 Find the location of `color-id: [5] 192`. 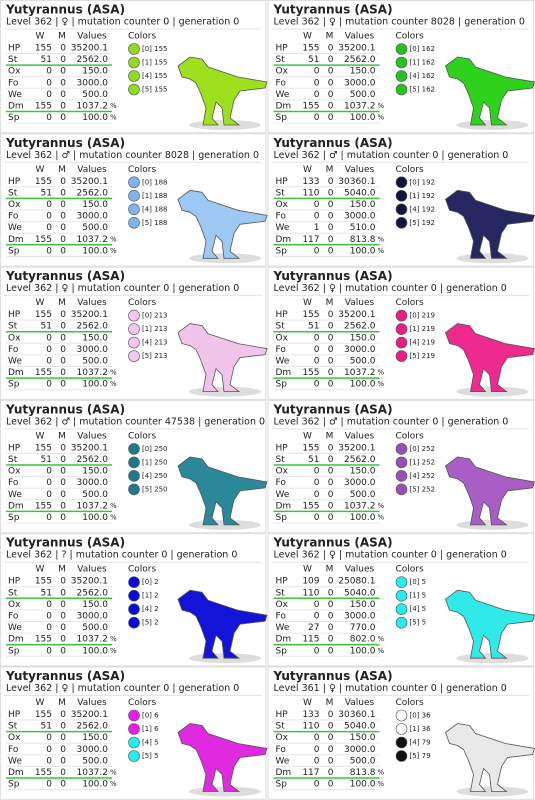

color-id: [5] 192 is located at coordinates (423, 223).